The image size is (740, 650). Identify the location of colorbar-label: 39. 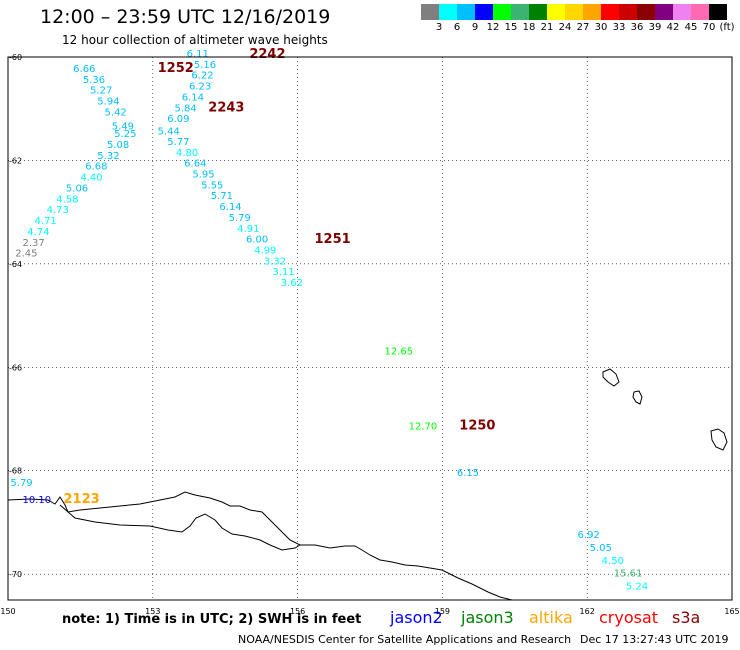
(655, 27).